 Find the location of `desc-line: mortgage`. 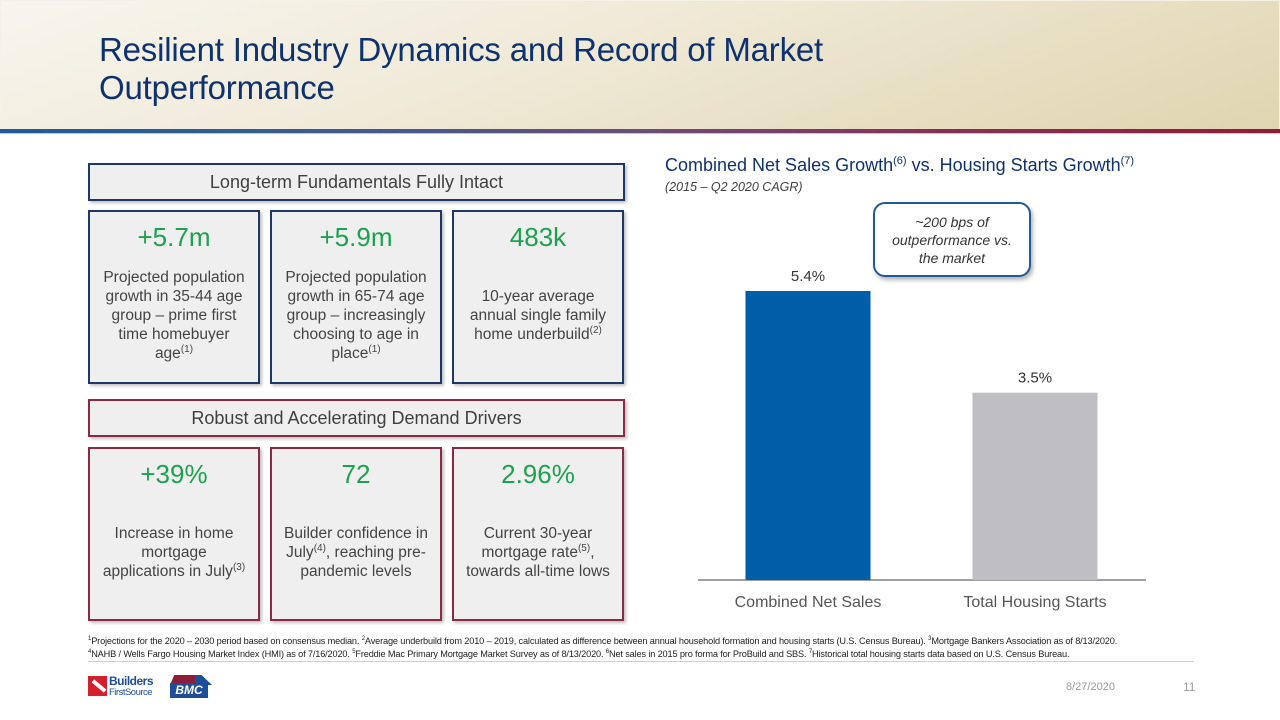

desc-line: mortgage is located at coordinates (174, 552).